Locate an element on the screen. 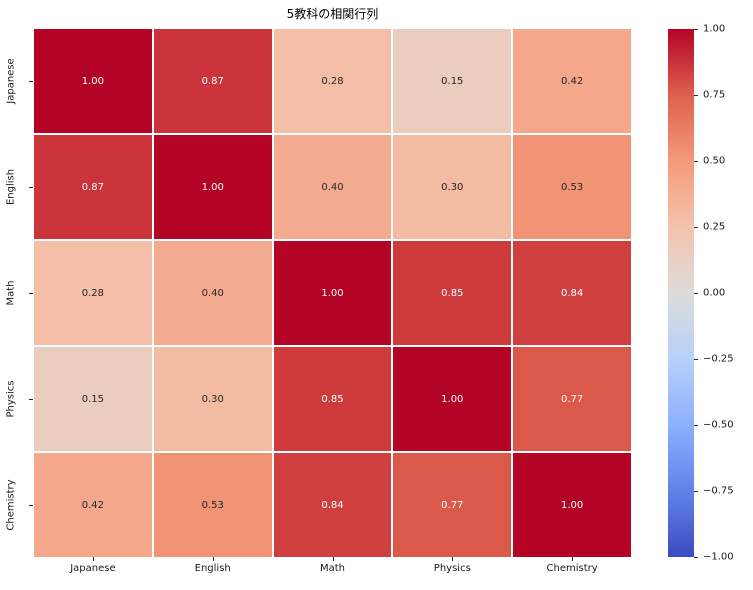  colorbar-tick-label: 1.00 is located at coordinates (714, 29).